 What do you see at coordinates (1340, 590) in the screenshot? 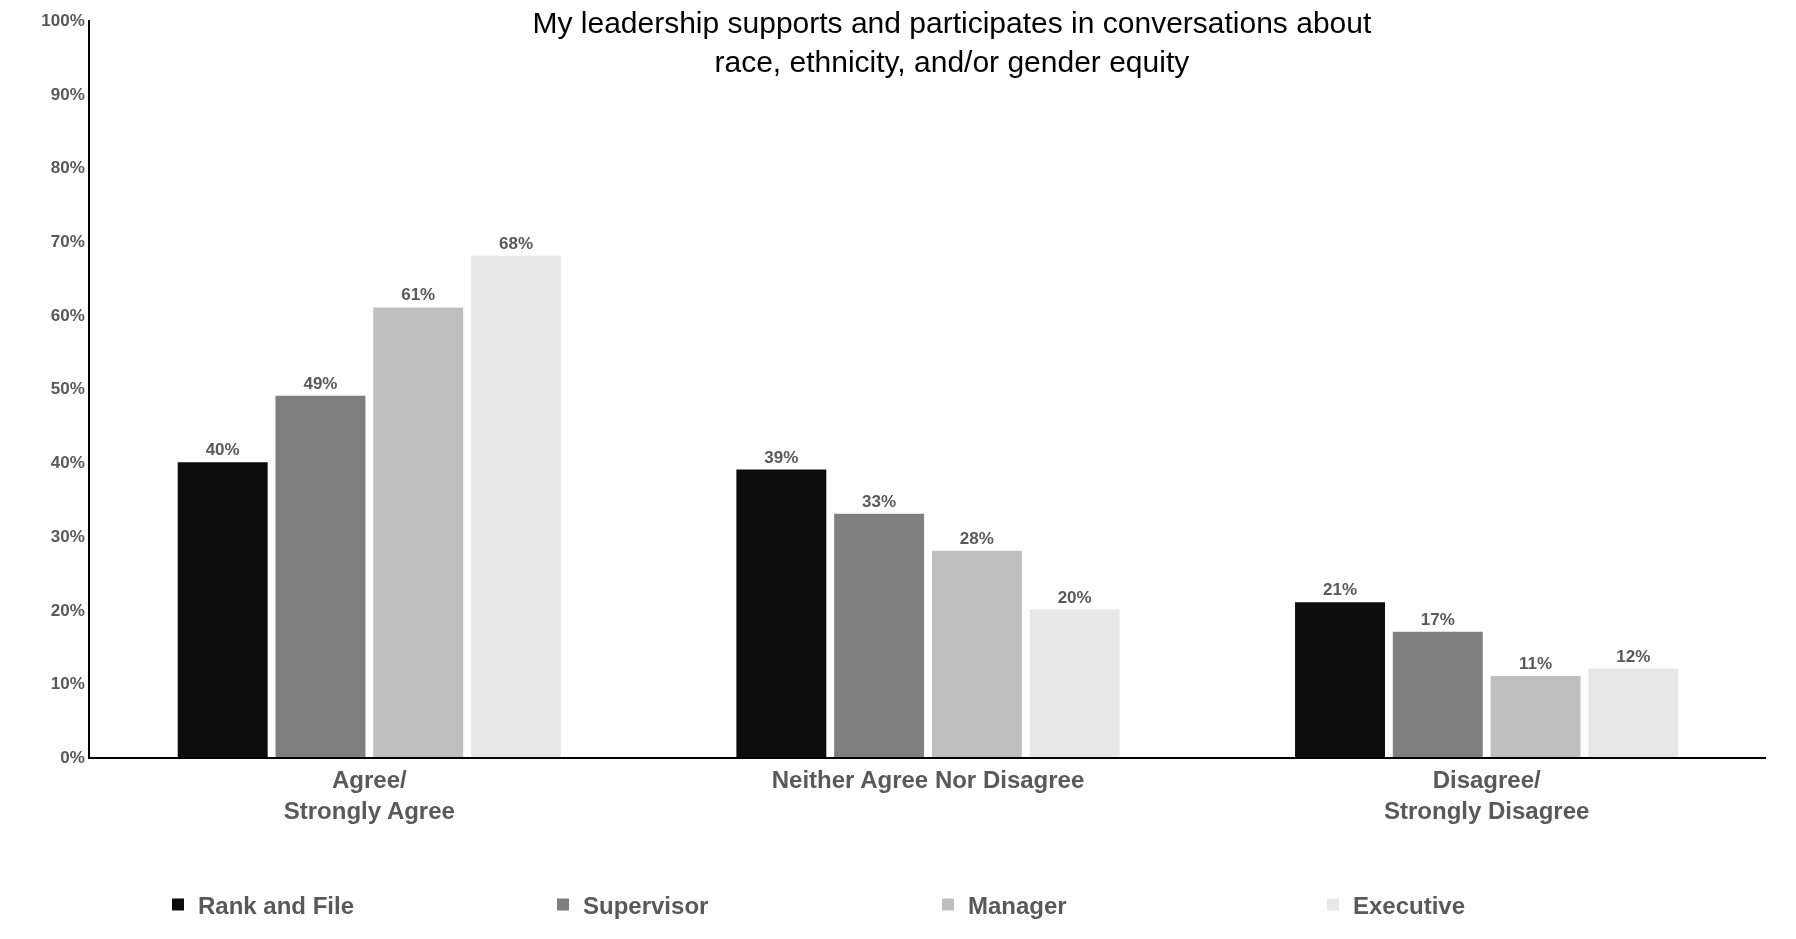
I see `data-label: 21%` at bounding box center [1340, 590].